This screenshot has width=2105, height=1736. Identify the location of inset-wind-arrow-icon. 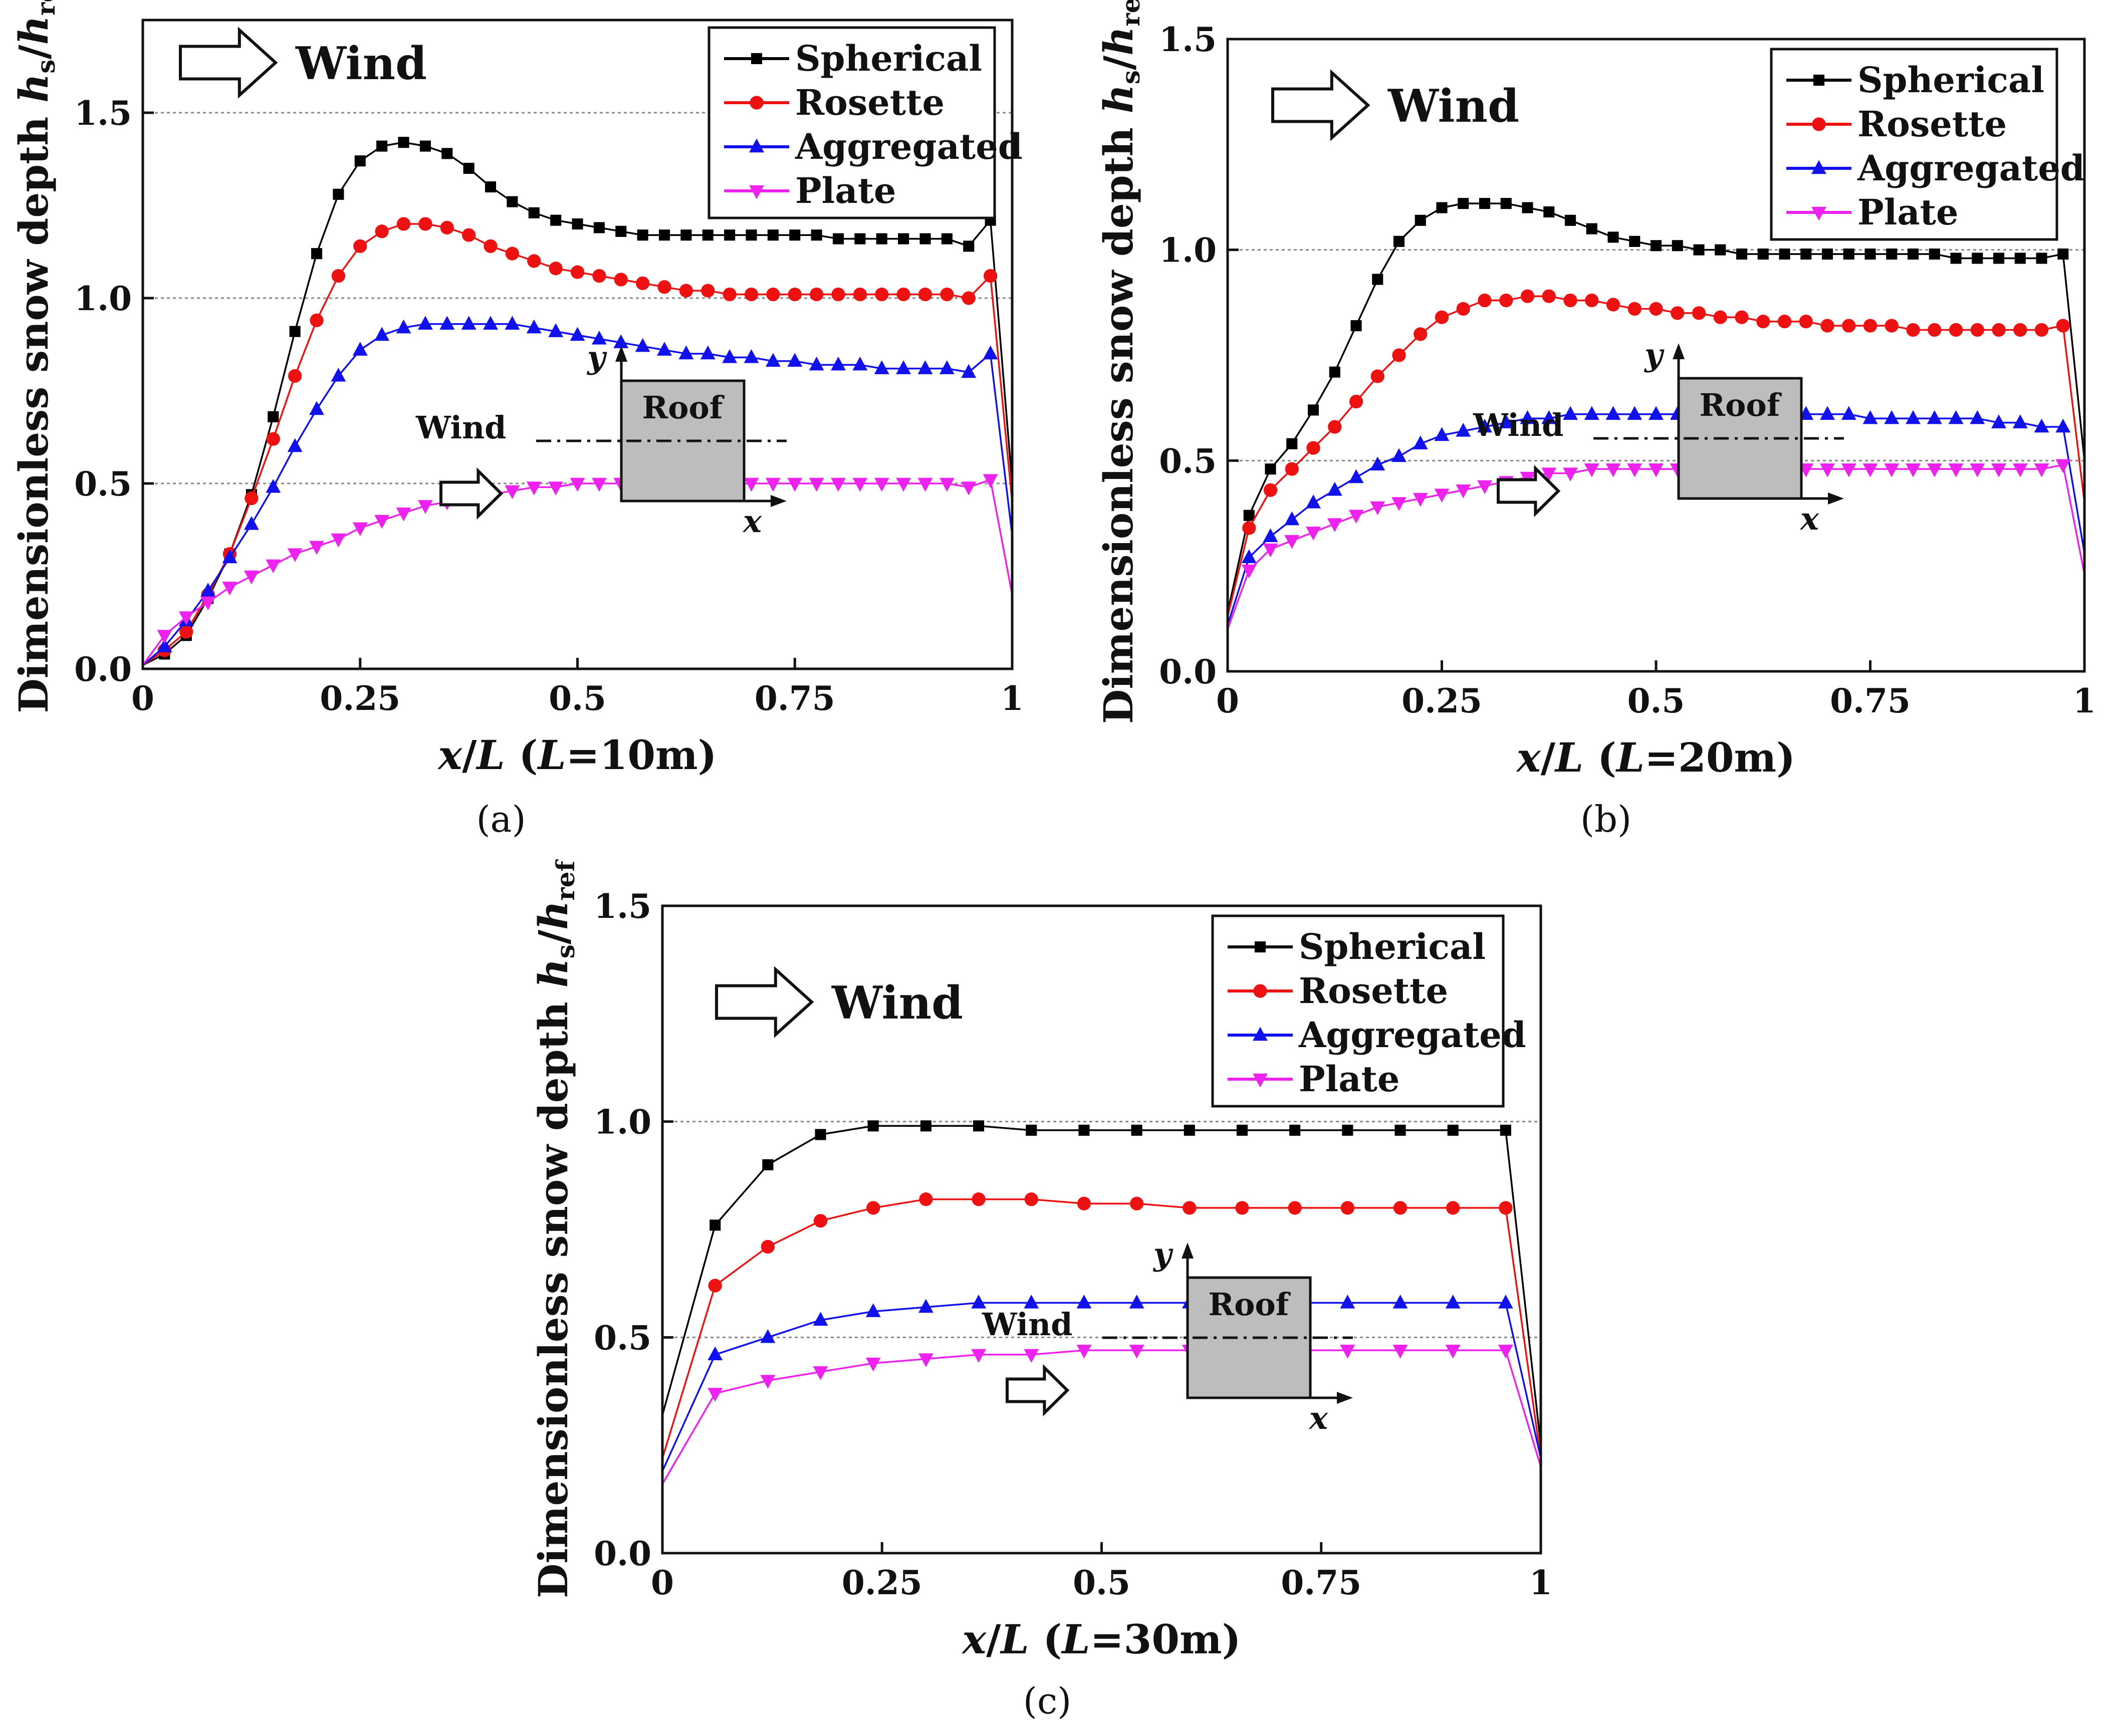
(471, 493).